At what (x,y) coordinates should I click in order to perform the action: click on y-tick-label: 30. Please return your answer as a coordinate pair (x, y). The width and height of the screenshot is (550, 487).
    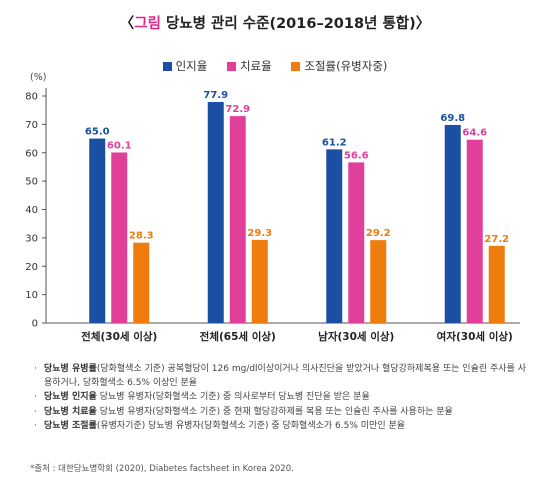
    Looking at the image, I should click on (31, 238).